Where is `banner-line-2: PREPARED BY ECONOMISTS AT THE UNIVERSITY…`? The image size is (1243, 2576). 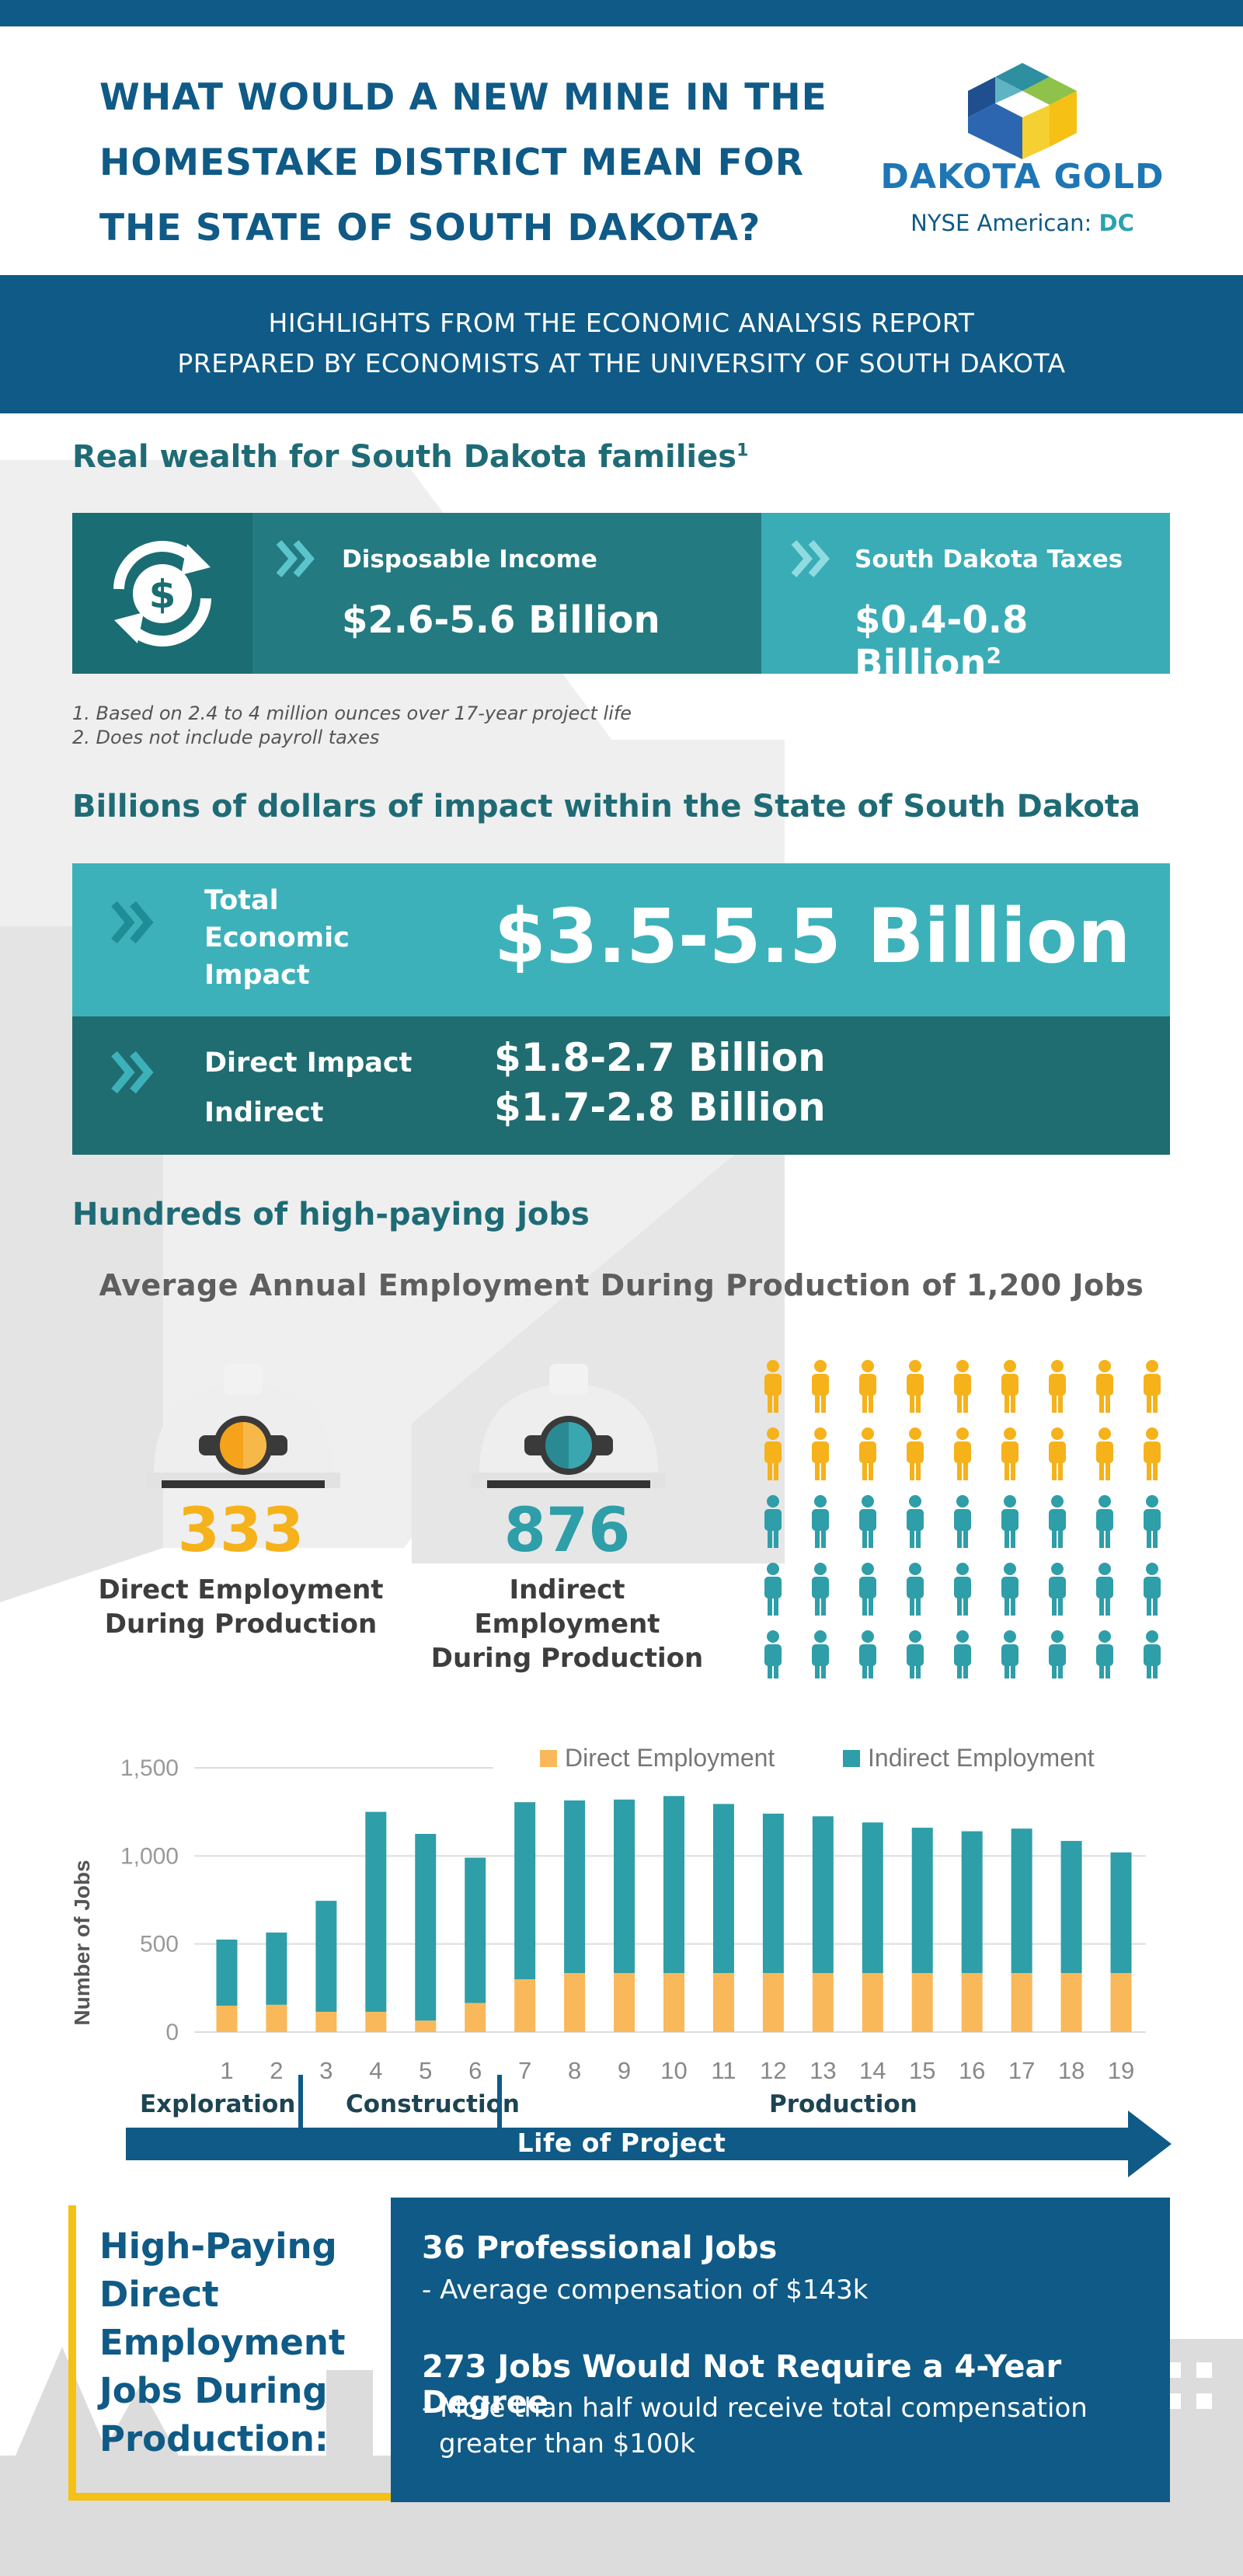 banner-line-2: PREPARED BY ECONOMISTS AT THE UNIVERSITY… is located at coordinates (621, 363).